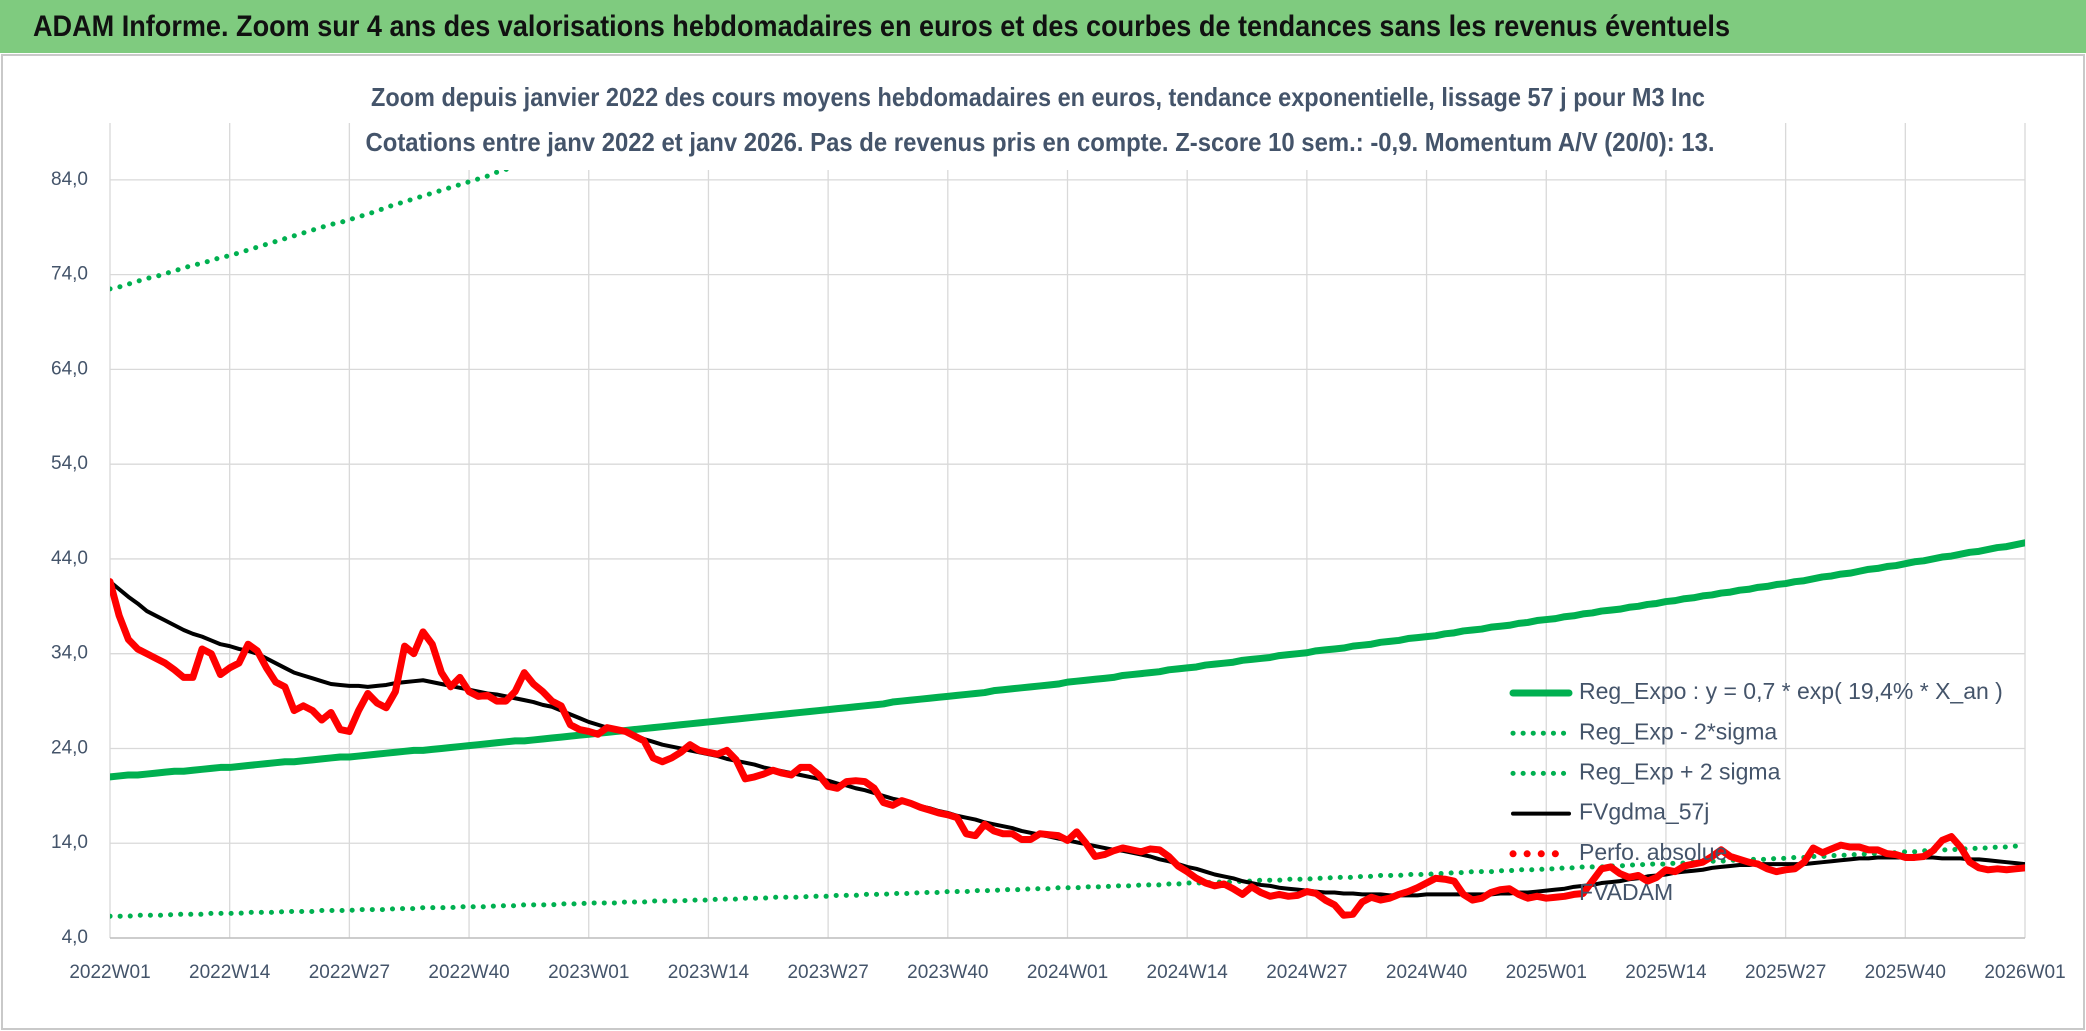  I want to click on y-tick-label: 54,0, so click(69, 463).